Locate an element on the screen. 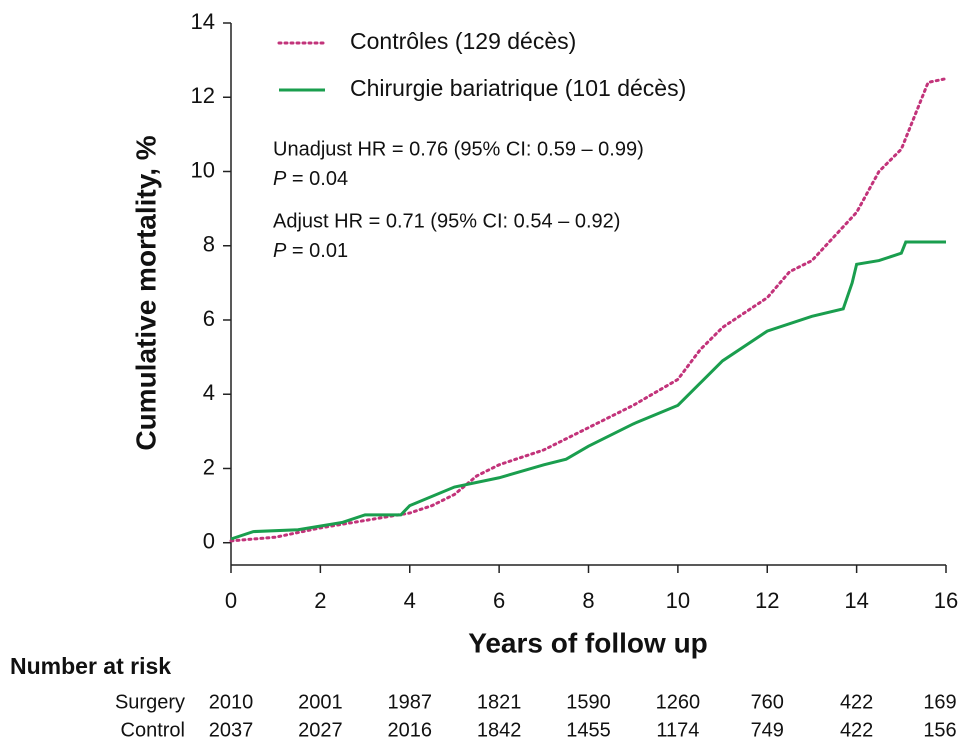 The width and height of the screenshot is (964, 743). y-tick-label: 6 is located at coordinates (209, 318).